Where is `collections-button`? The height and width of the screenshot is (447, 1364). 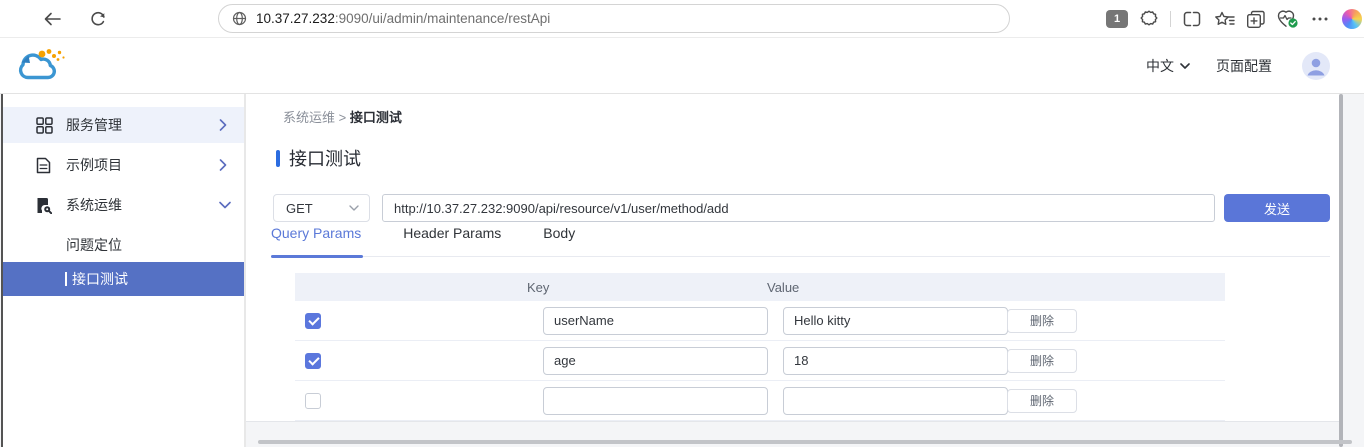 collections-button is located at coordinates (1256, 19).